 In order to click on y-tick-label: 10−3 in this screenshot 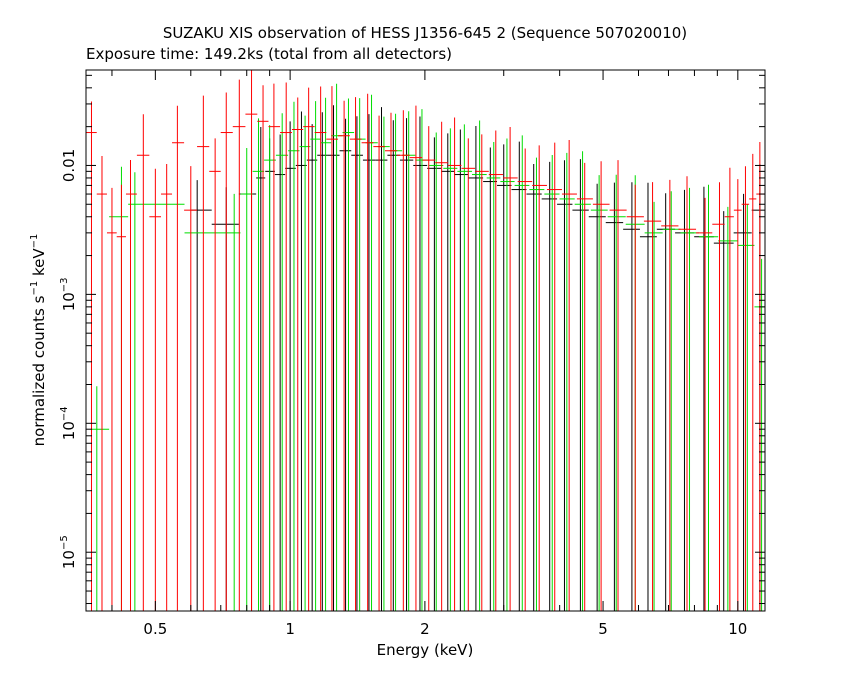, I will do `click(68, 294)`.